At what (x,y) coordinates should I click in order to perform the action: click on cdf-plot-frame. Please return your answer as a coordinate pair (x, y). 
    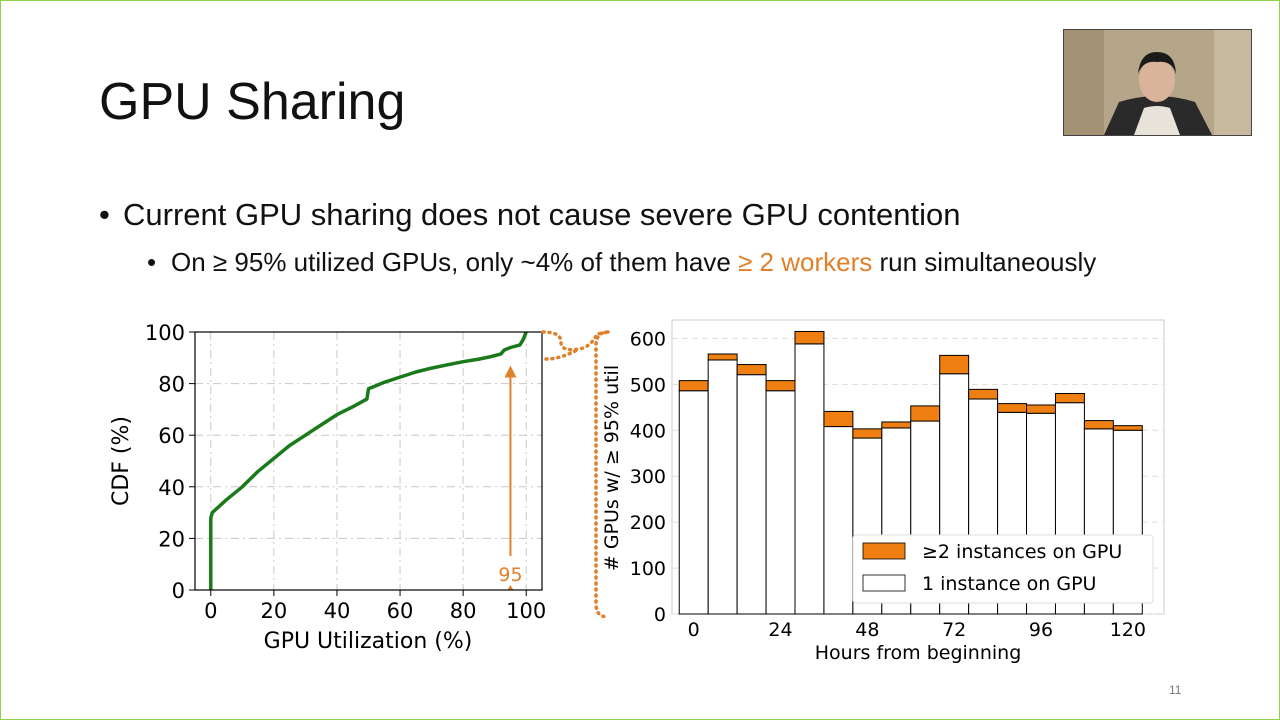
    Looking at the image, I should click on (368, 461).